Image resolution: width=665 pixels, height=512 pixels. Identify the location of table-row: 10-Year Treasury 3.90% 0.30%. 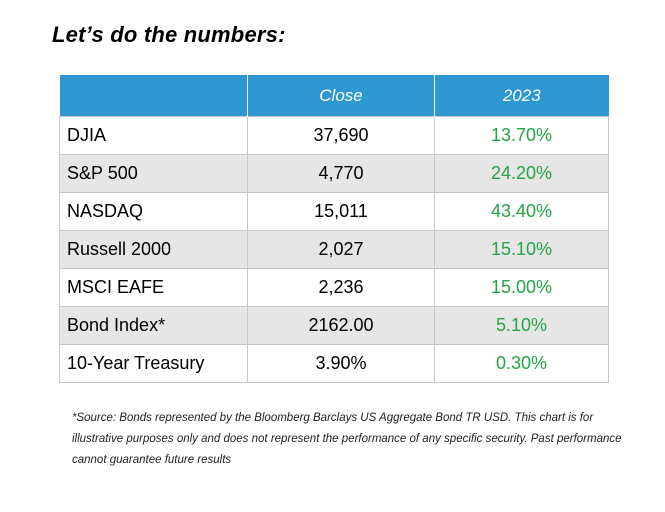
(334, 363).